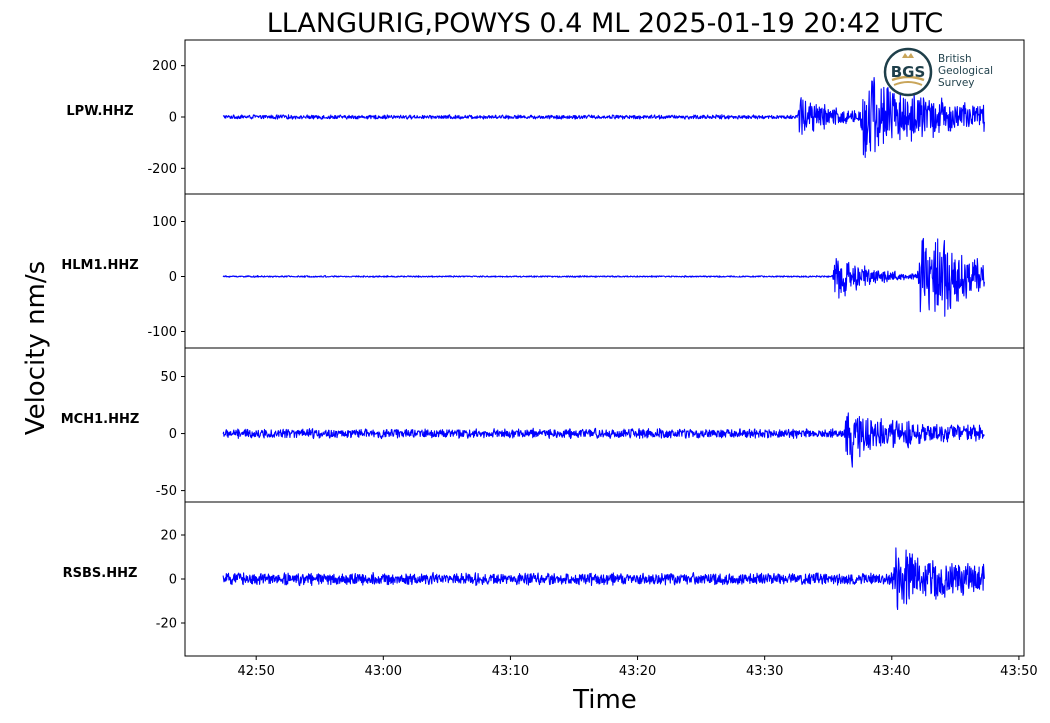  Describe the element at coordinates (604, 700) in the screenshot. I see `x-axis-label: Time` at that location.